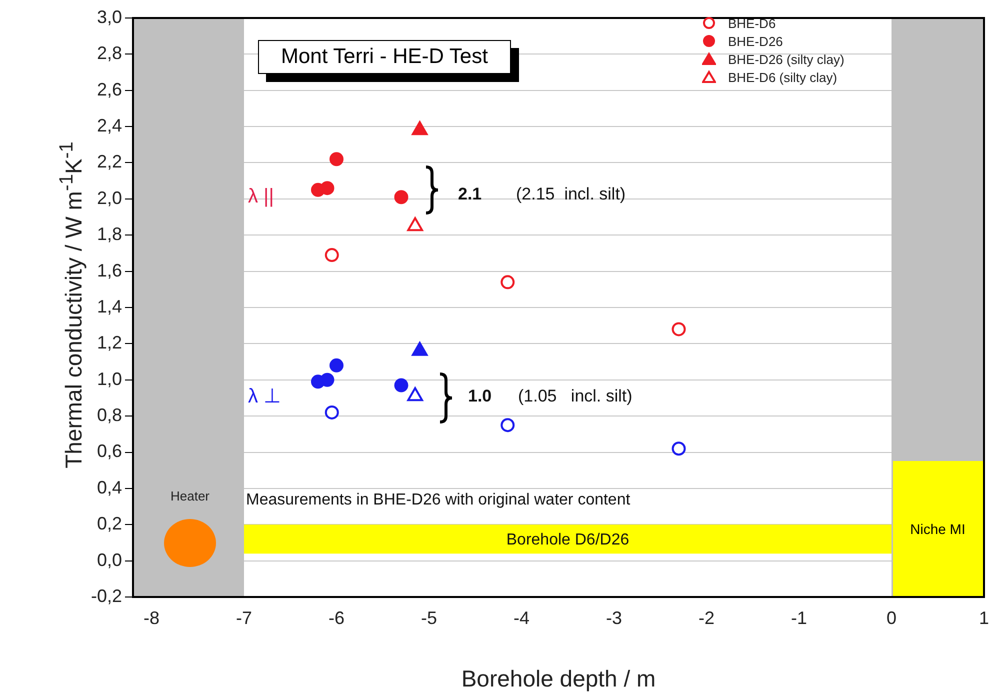 The width and height of the screenshot is (996, 698). What do you see at coordinates (109, 560) in the screenshot?
I see `y-tick-label: 0,0` at bounding box center [109, 560].